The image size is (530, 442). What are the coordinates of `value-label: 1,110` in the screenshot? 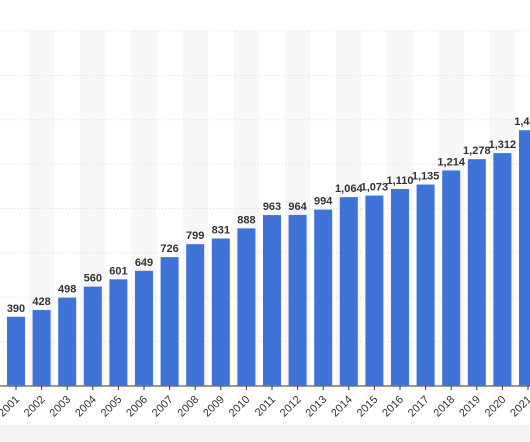 It's located at (400, 181).